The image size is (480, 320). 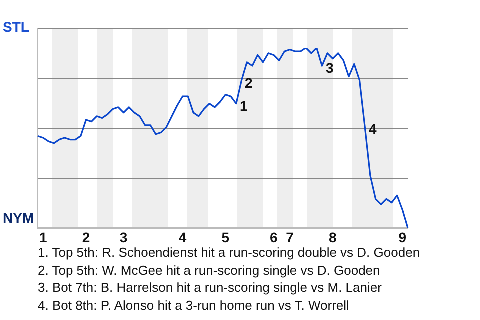 I want to click on annotation: 3, so click(x=330, y=68).